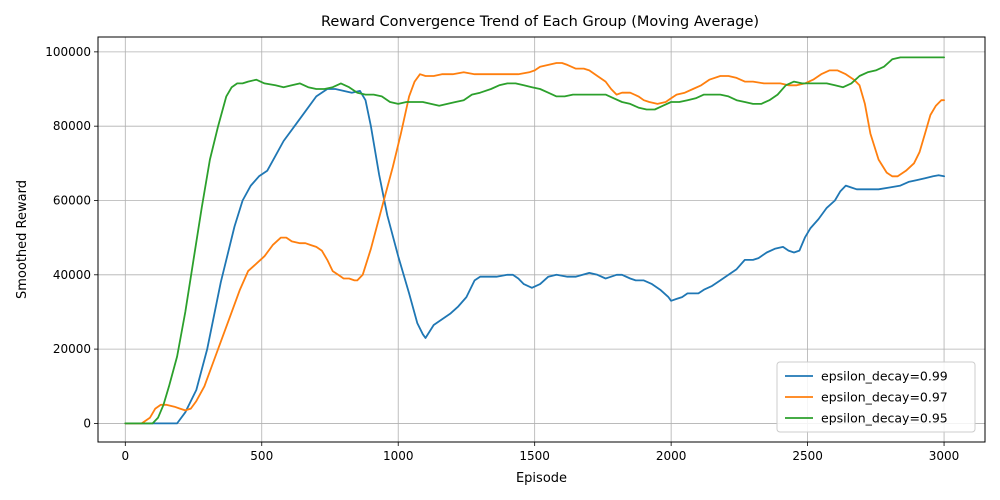 The width and height of the screenshot is (1000, 500). Describe the element at coordinates (807, 456) in the screenshot. I see `x-tick-label: 2500` at that location.